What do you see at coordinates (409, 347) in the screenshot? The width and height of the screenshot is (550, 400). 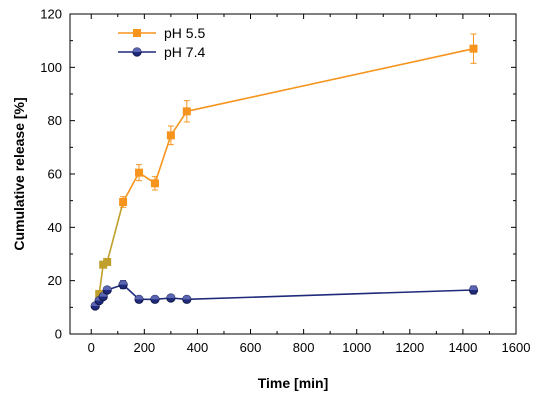 I see `x-tick-label: 1200` at bounding box center [409, 347].